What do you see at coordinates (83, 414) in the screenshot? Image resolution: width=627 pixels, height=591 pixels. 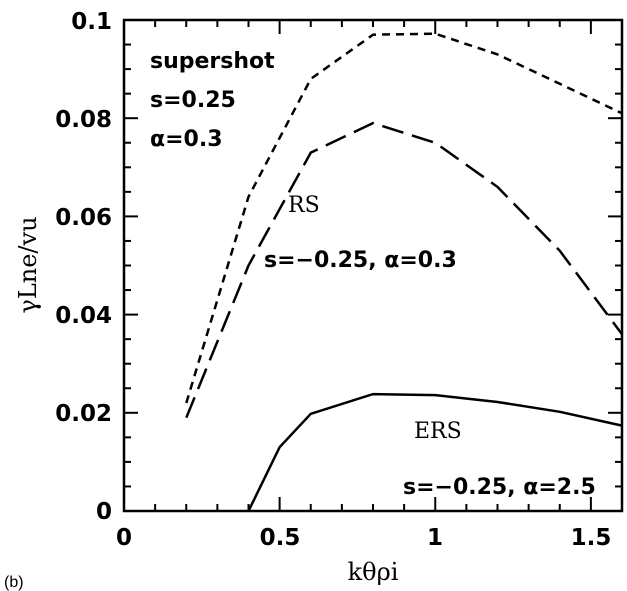 I see `y-tick-label: 0.02` at bounding box center [83, 414].